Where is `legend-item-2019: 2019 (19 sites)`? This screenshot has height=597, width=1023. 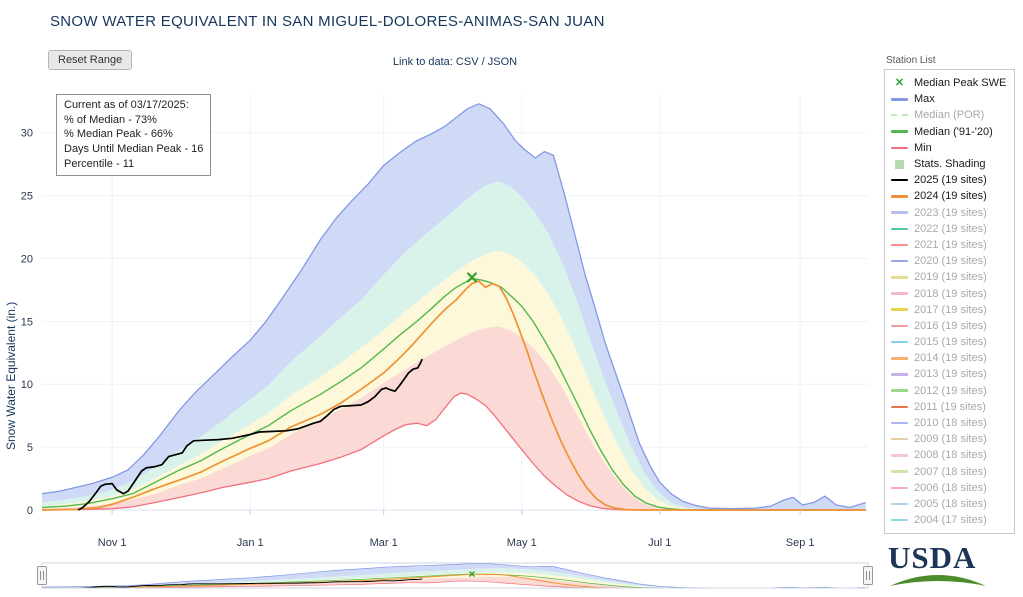
legend-item-2019: 2019 (19 sites) is located at coordinates (949, 277).